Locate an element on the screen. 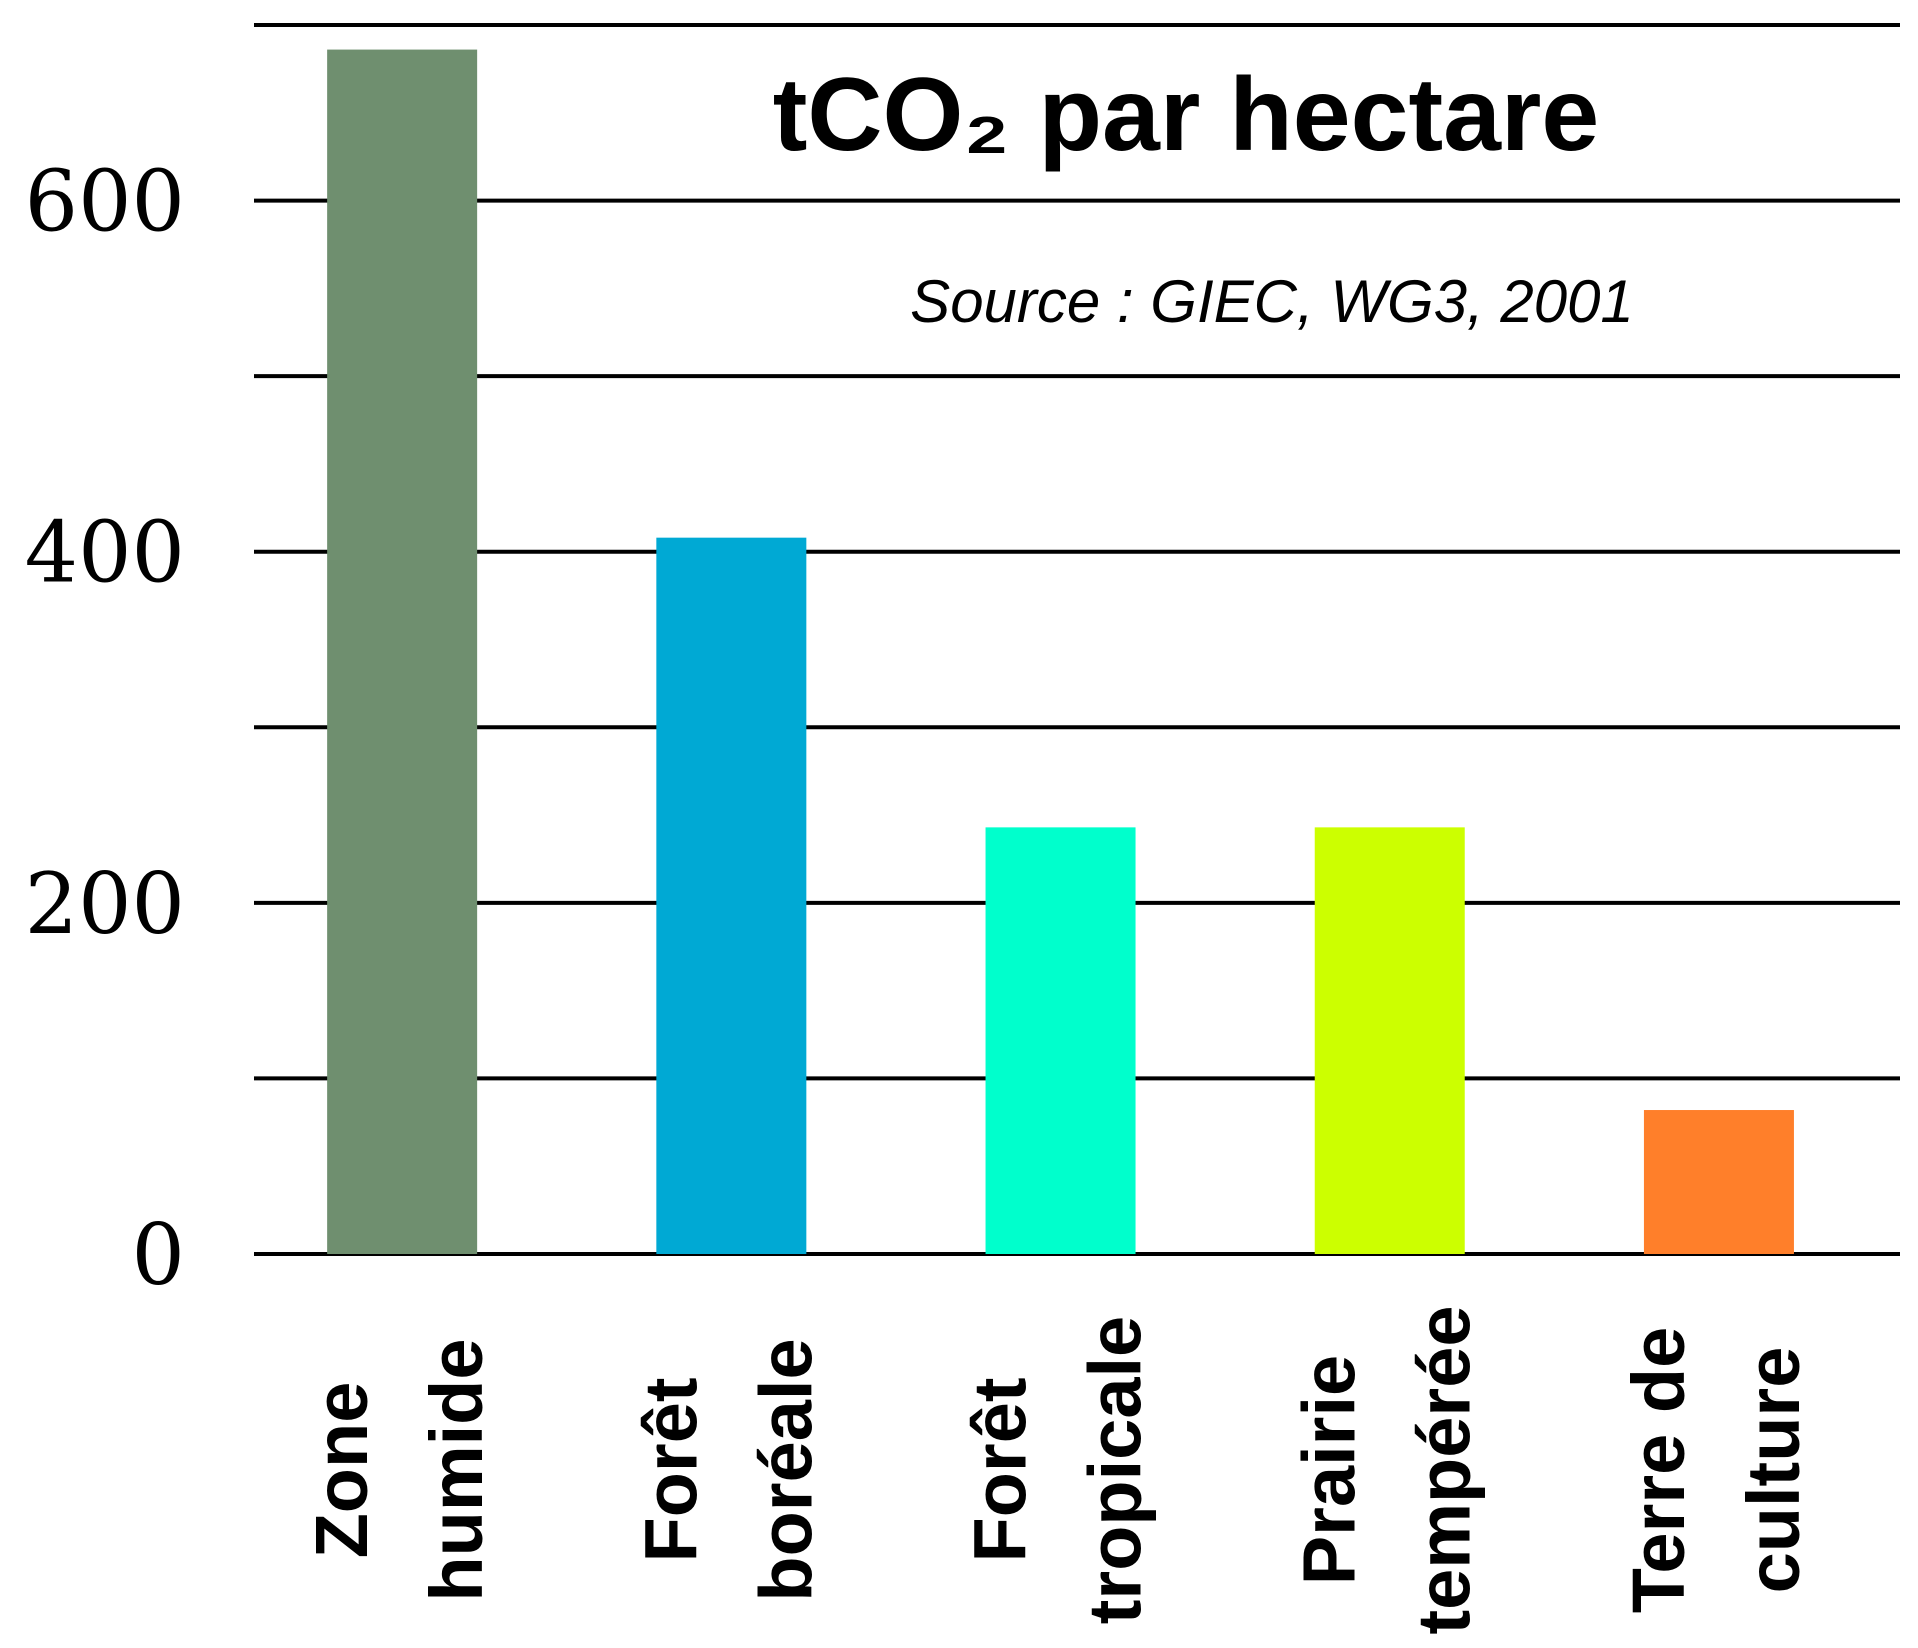 This screenshot has width=1918, height=1648. y-tick-label: 400 is located at coordinates (105, 553).